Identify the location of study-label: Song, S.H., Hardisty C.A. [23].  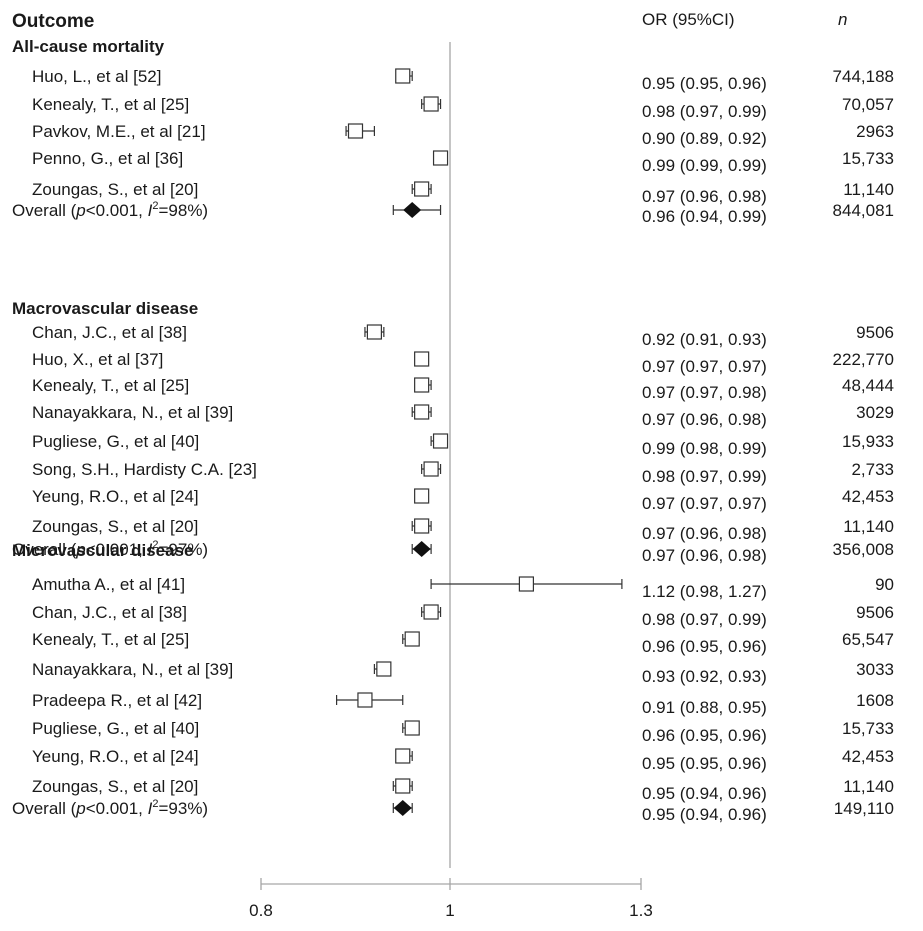
(144, 469).